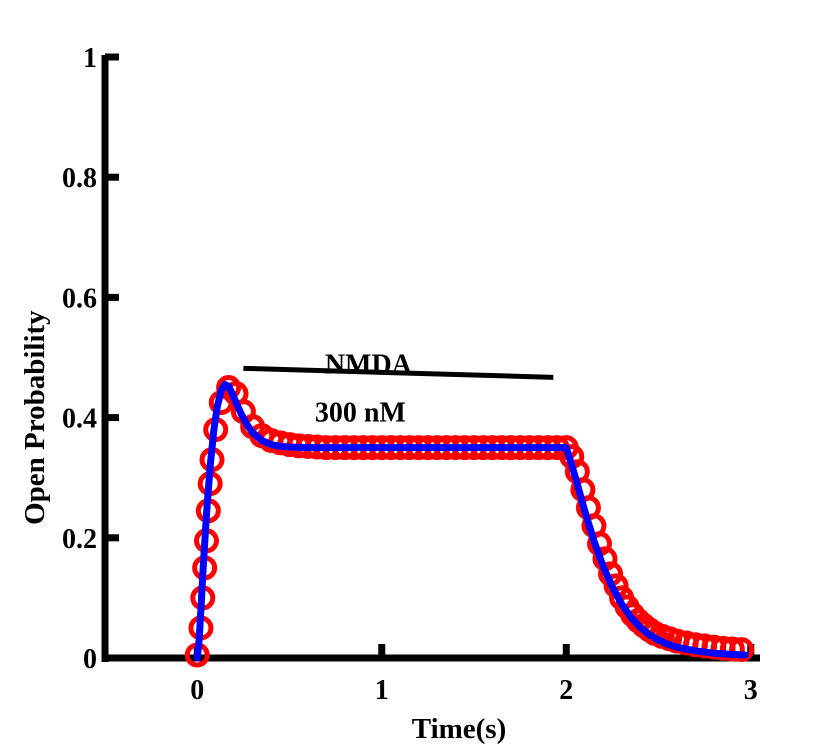  I want to click on stimulus-bar, so click(398, 372).